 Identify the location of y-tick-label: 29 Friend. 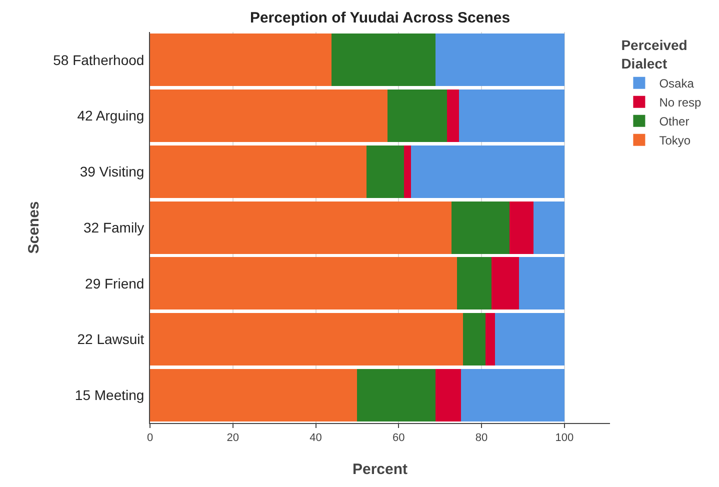
(114, 283).